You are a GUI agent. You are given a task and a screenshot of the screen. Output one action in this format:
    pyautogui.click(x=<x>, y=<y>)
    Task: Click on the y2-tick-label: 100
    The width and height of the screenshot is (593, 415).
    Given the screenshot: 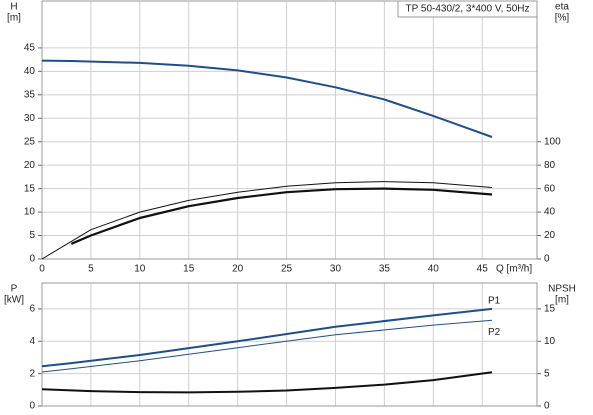 What is the action you would take?
    pyautogui.click(x=552, y=141)
    